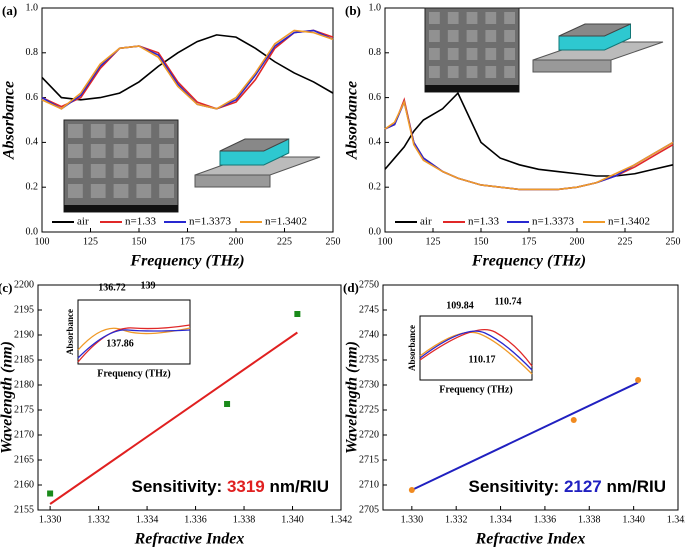 This screenshot has width=685, height=552. I want to click on y-tick-label: 2735, so click(369, 359).